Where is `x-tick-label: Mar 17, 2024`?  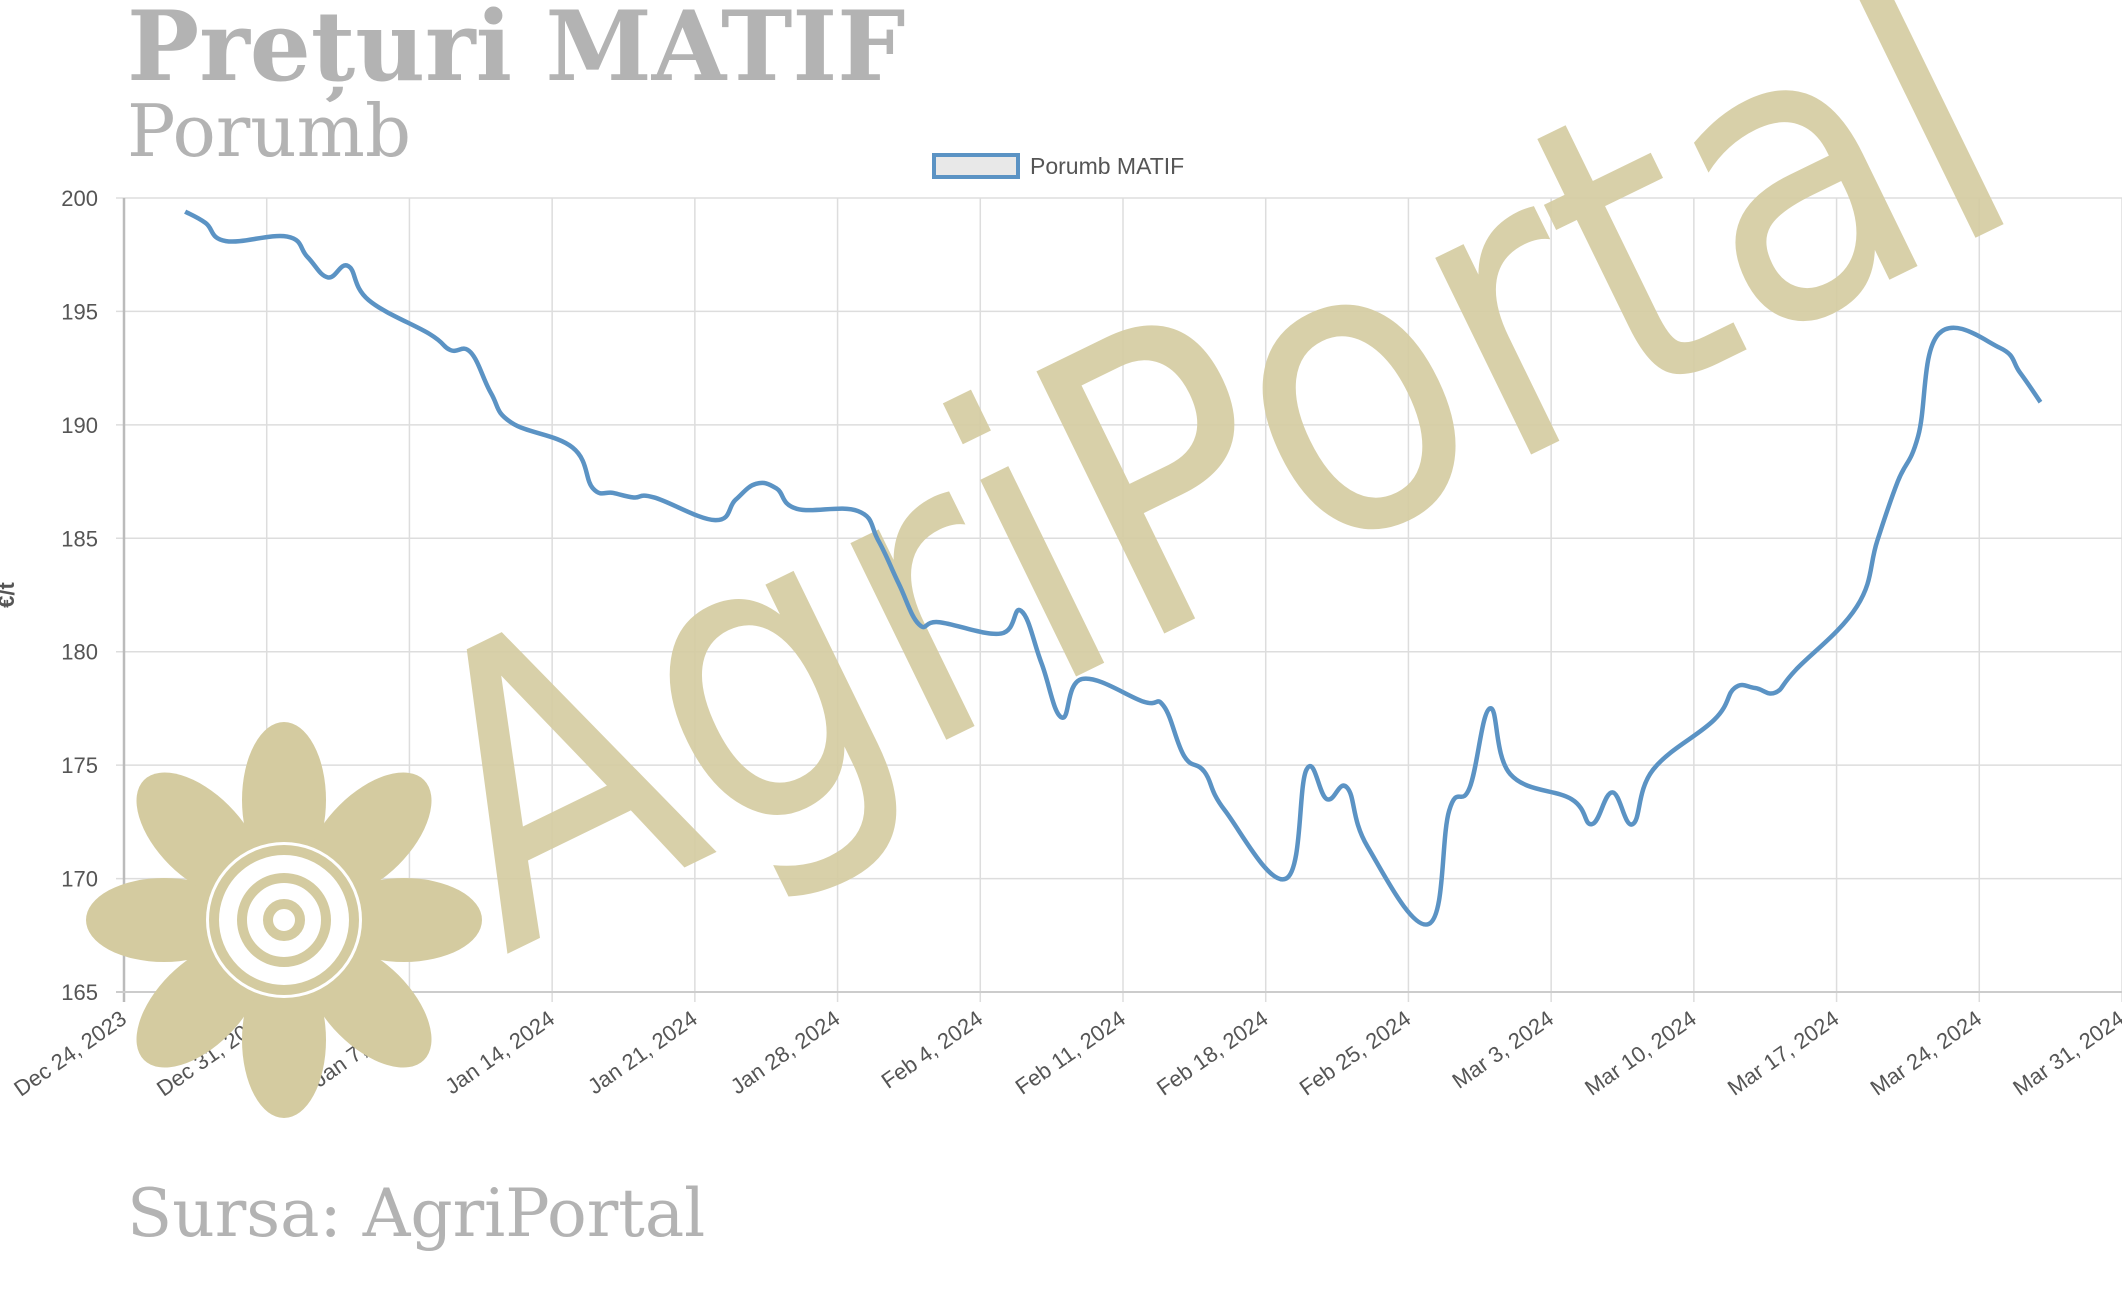
x-tick-label: Mar 17, 2024 is located at coordinates (1783, 1053).